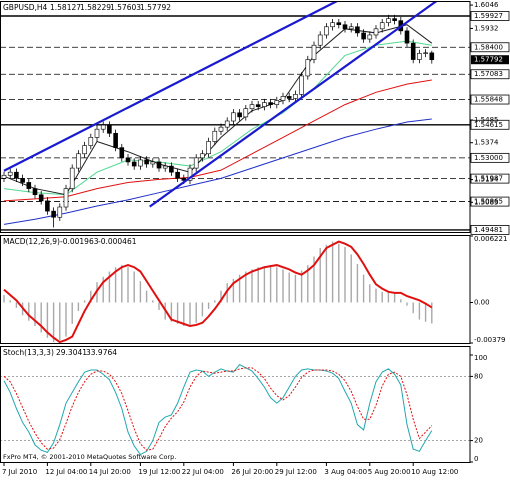  Describe the element at coordinates (486, 143) in the screenshot. I see `y-tick-label: 1.5374` at that location.